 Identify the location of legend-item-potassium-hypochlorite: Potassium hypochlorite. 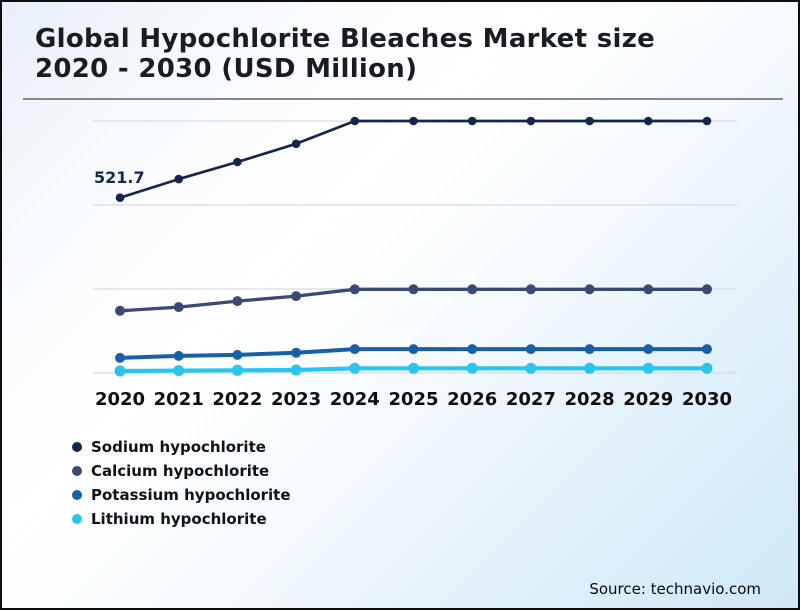
(181, 495).